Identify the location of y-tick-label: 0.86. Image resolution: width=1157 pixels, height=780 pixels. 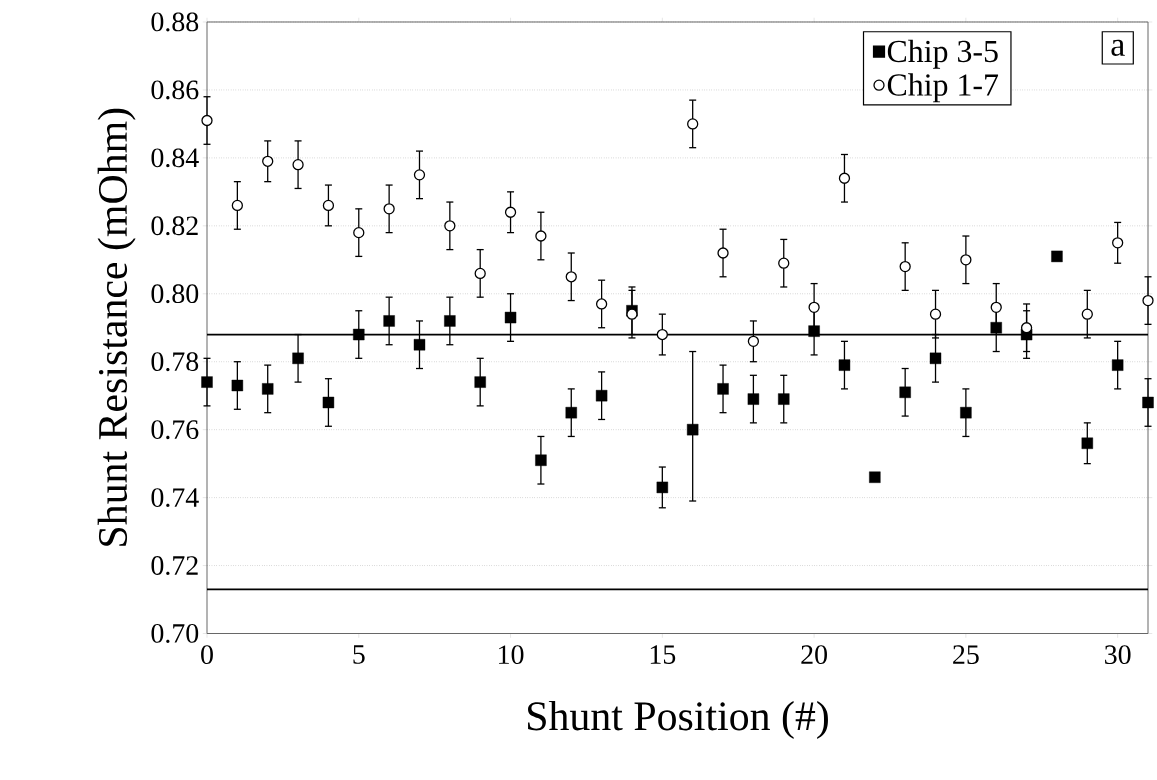
(175, 90).